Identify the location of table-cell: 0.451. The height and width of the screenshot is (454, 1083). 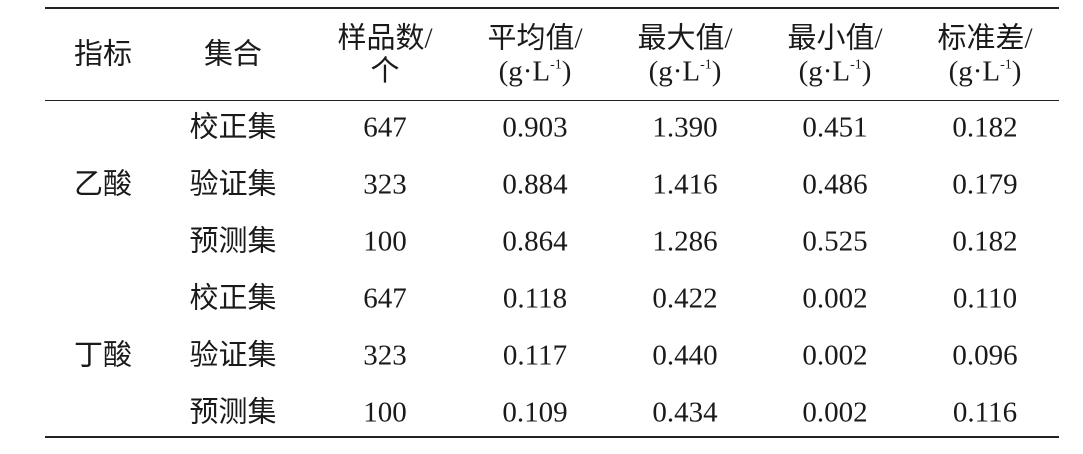
(835, 127).